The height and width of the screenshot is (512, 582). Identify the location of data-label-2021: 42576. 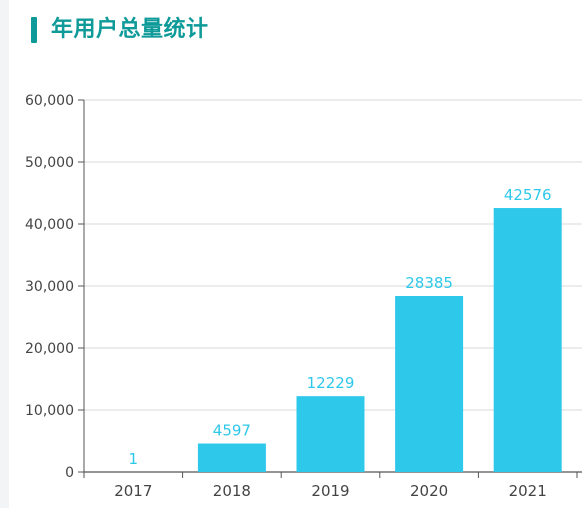
(528, 195).